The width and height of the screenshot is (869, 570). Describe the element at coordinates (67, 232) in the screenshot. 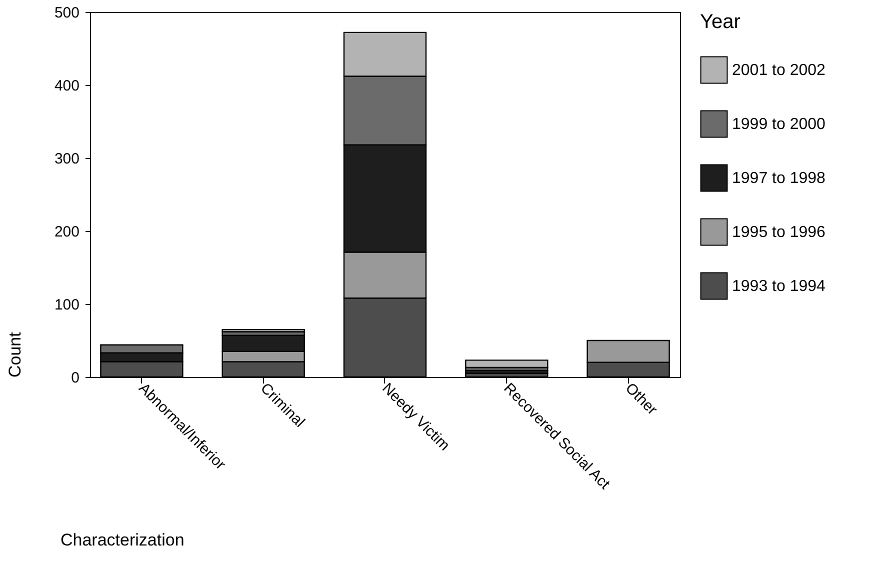

I see `y-tick-label: 200` at that location.